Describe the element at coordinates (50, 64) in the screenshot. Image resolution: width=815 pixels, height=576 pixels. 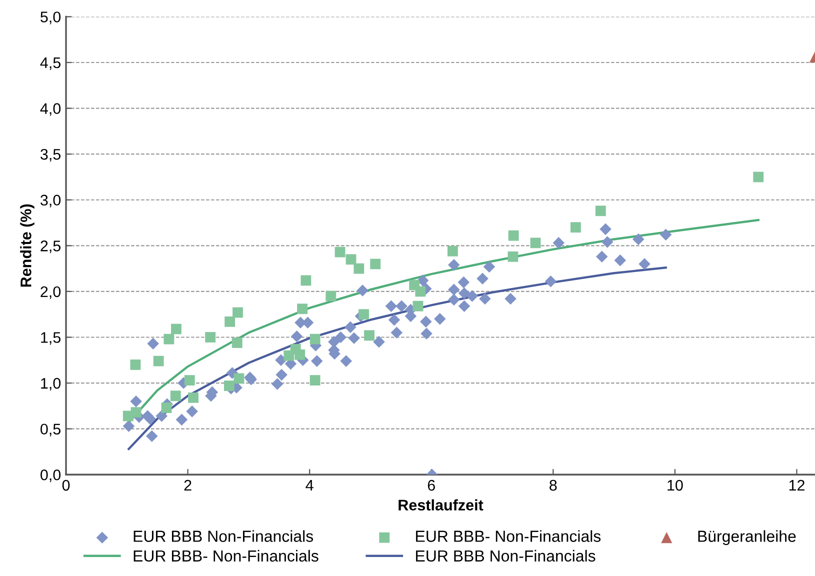
I see `y-tick-label: 4,5` at that location.